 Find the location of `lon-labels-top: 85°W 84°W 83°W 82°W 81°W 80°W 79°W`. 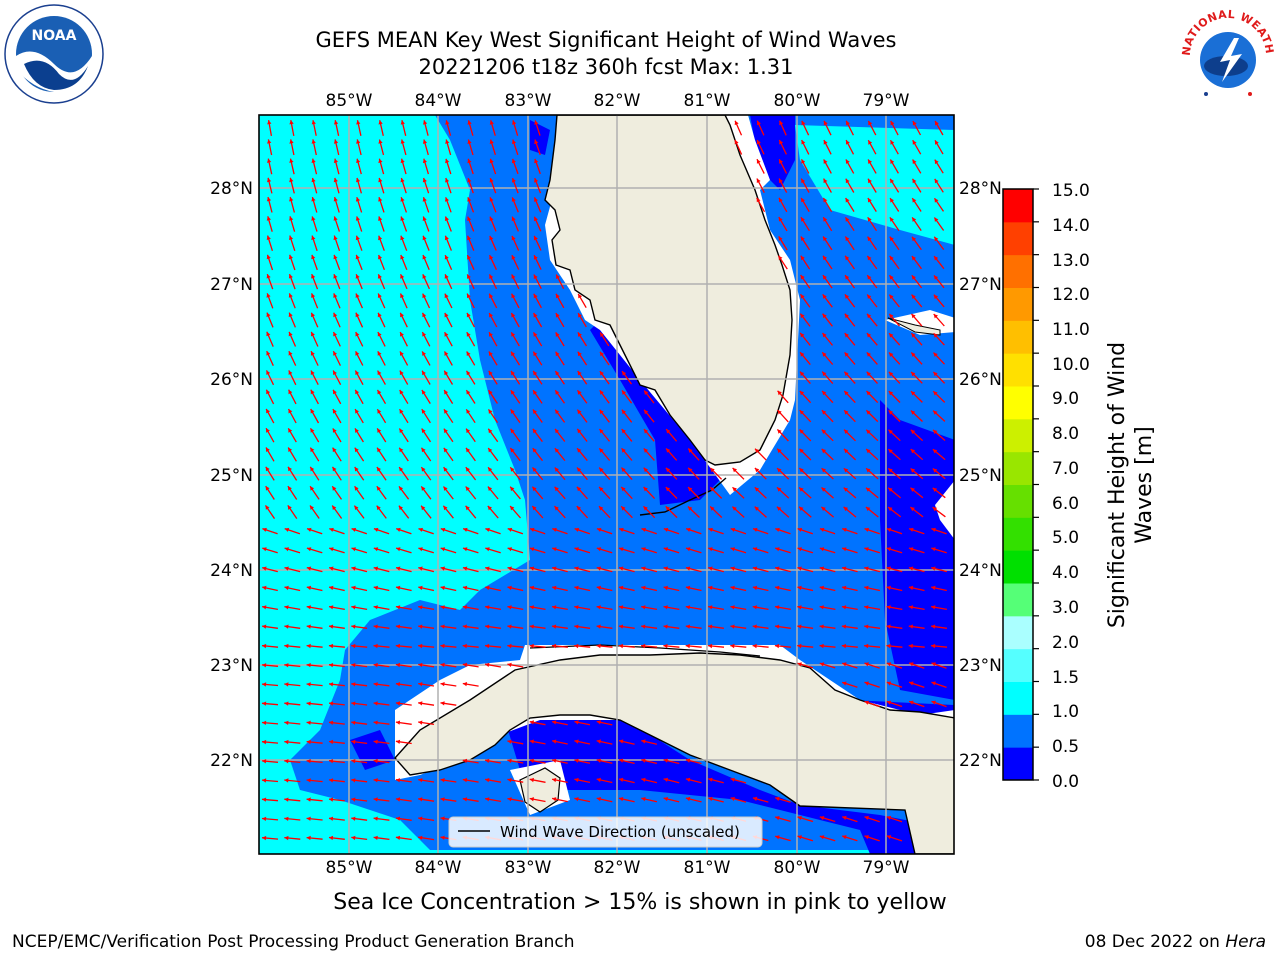

lon-labels-top: 85°W 84°W 83°W 82°W 81°W 80°W 79°W is located at coordinates (618, 101).